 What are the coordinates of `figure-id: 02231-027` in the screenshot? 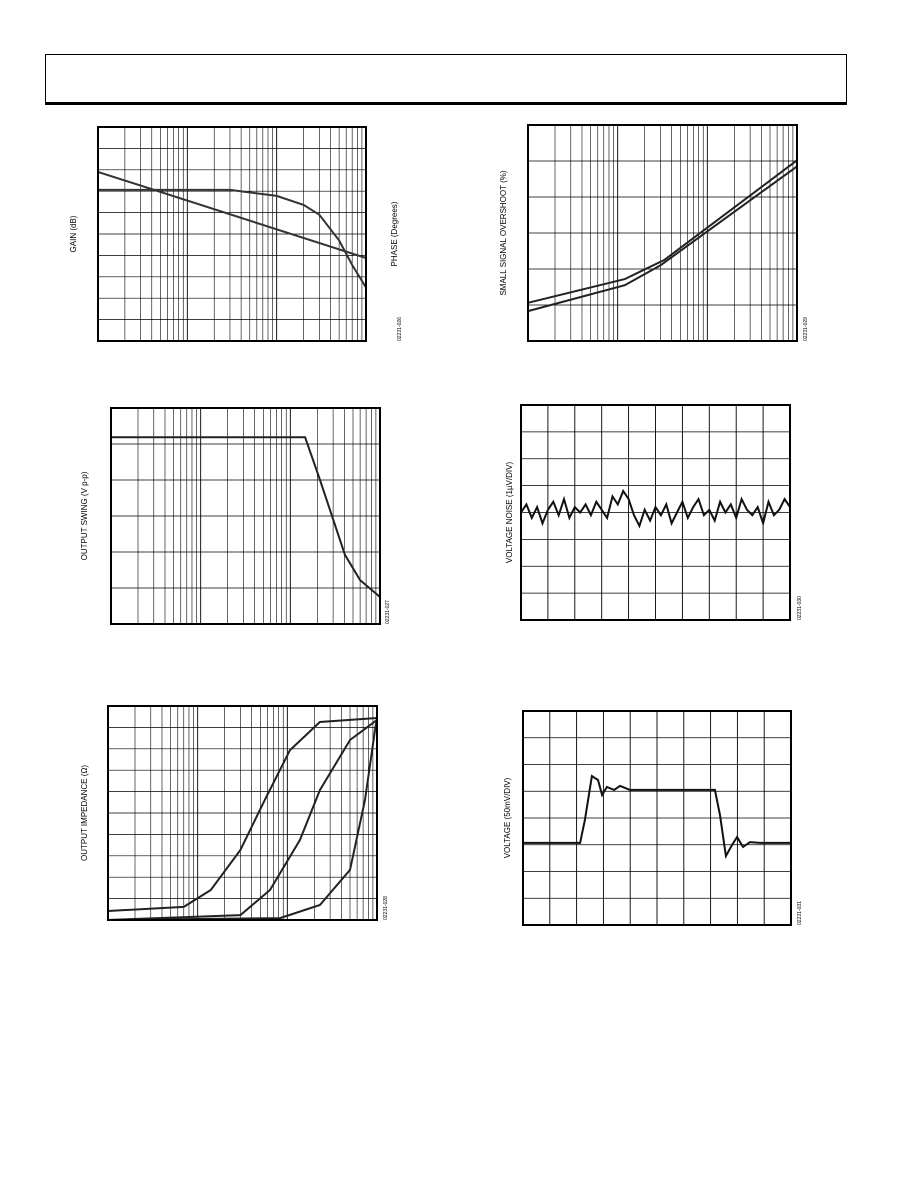 It's located at (388, 612).